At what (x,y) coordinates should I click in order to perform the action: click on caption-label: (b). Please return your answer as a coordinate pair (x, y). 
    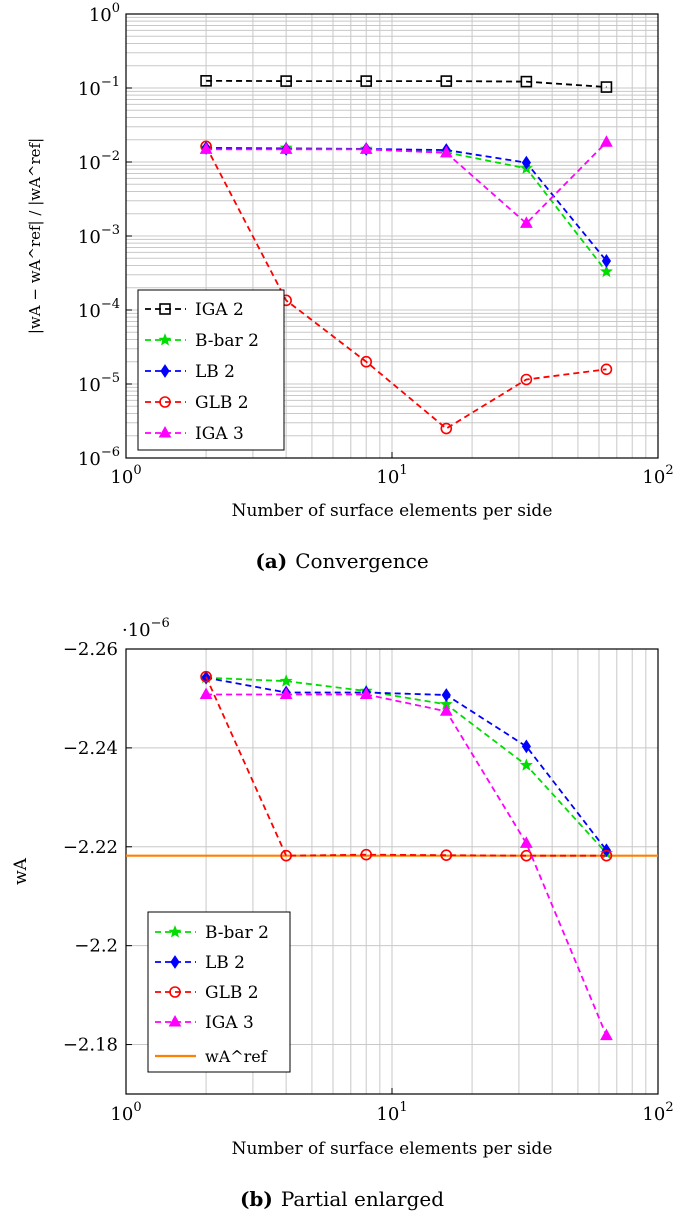
    Looking at the image, I should click on (256, 1199).